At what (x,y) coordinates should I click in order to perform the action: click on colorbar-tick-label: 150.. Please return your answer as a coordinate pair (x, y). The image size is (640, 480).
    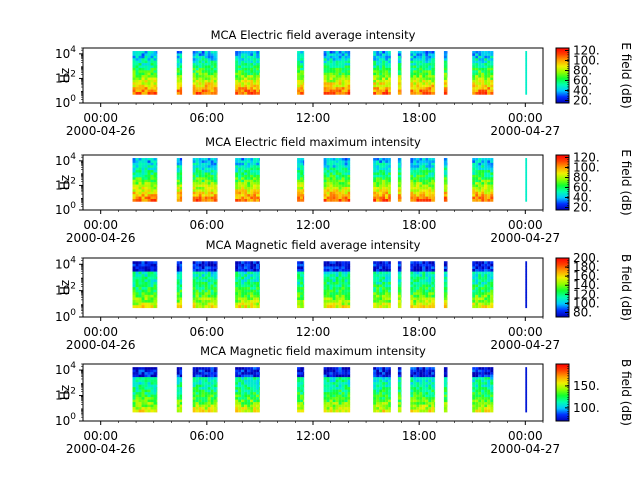
    Looking at the image, I should click on (586, 386).